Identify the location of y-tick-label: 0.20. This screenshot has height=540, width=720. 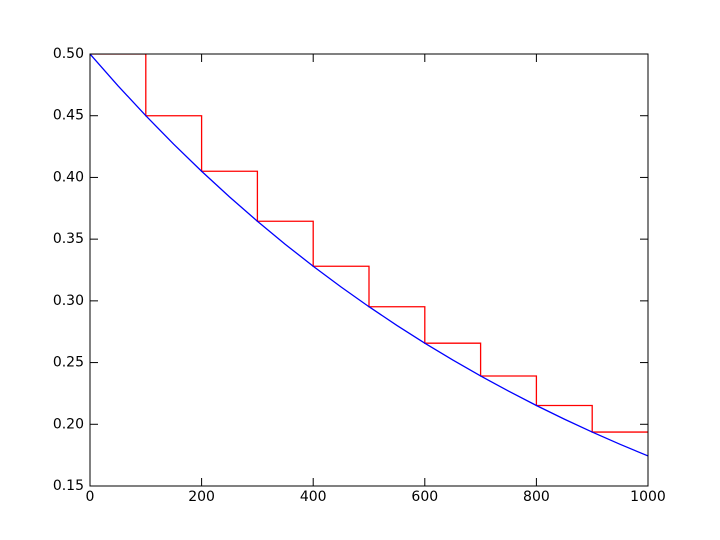
(68, 424).